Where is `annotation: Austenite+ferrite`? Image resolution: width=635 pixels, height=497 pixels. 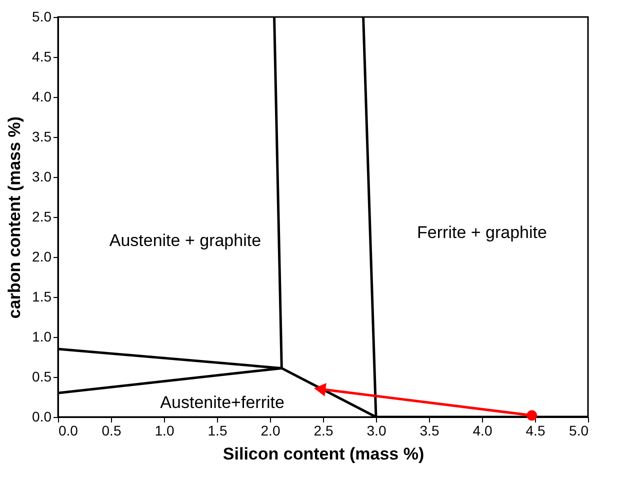
annotation: Austenite+ferrite is located at coordinates (222, 402).